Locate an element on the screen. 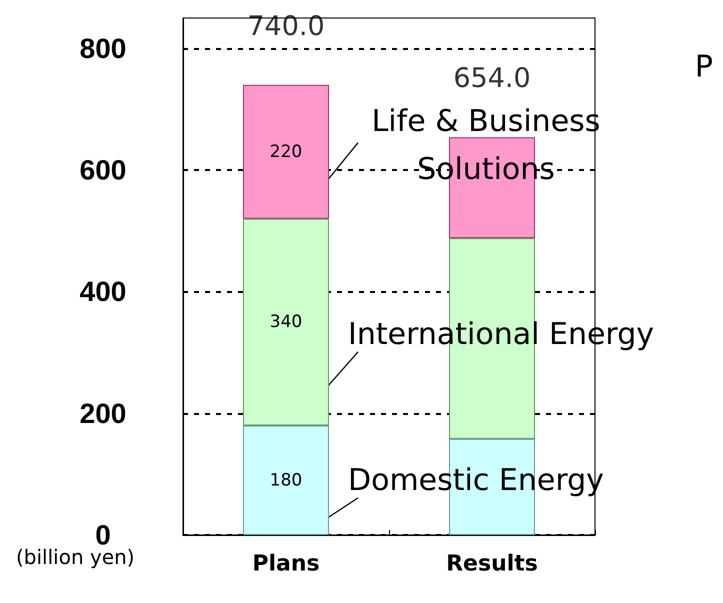 The height and width of the screenshot is (603, 723). x-tick-label: Plans is located at coordinates (286, 564).